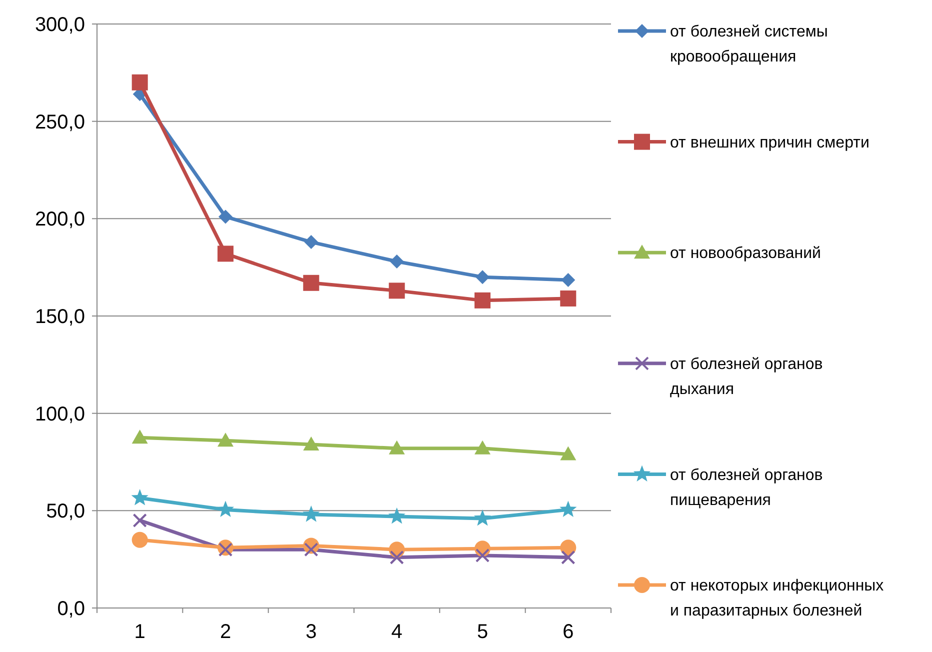  What do you see at coordinates (396, 632) in the screenshot?
I see `x-tick-label: 4` at bounding box center [396, 632].